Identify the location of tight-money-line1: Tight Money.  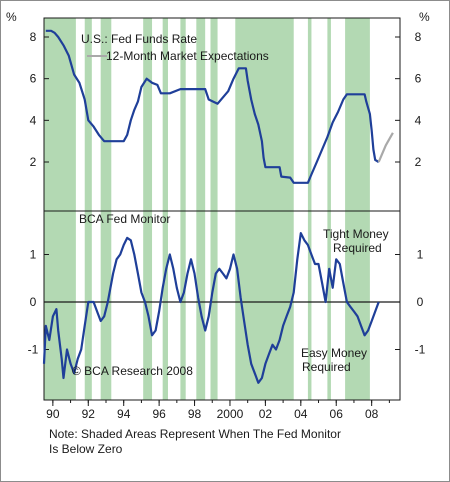
(356, 234).